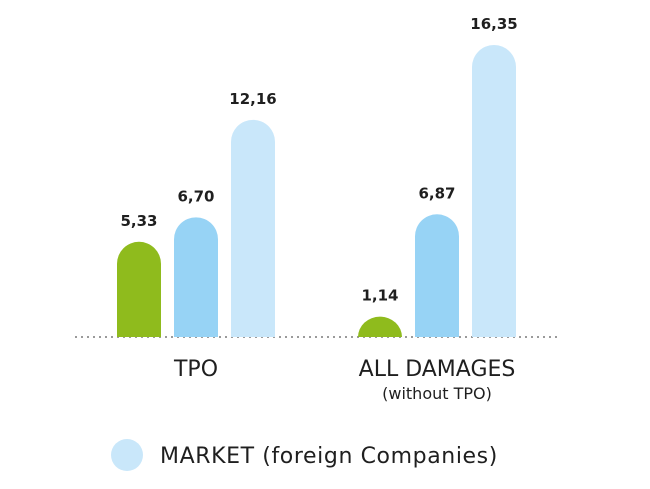  What do you see at coordinates (437, 369) in the screenshot?
I see `category-label: ALL DAMAGES` at bounding box center [437, 369].